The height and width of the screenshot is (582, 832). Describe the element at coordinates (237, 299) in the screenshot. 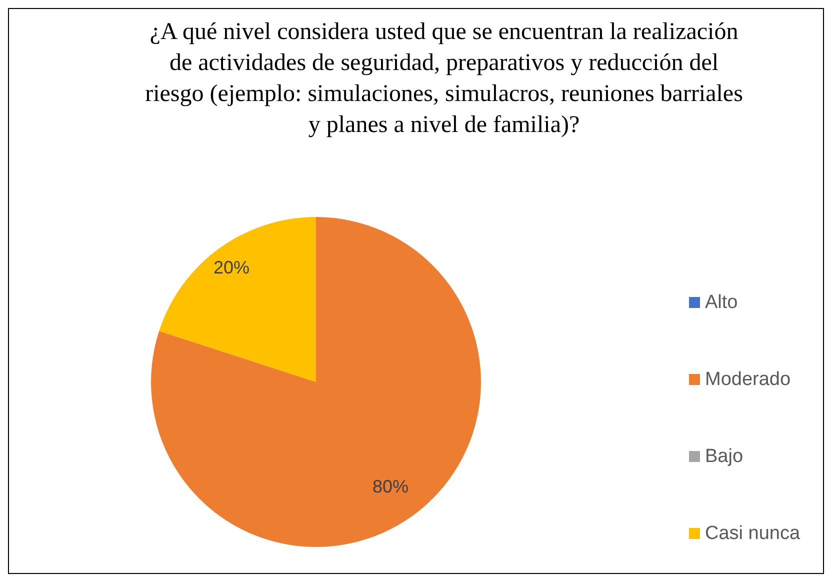

I see `pie-slice` at that location.